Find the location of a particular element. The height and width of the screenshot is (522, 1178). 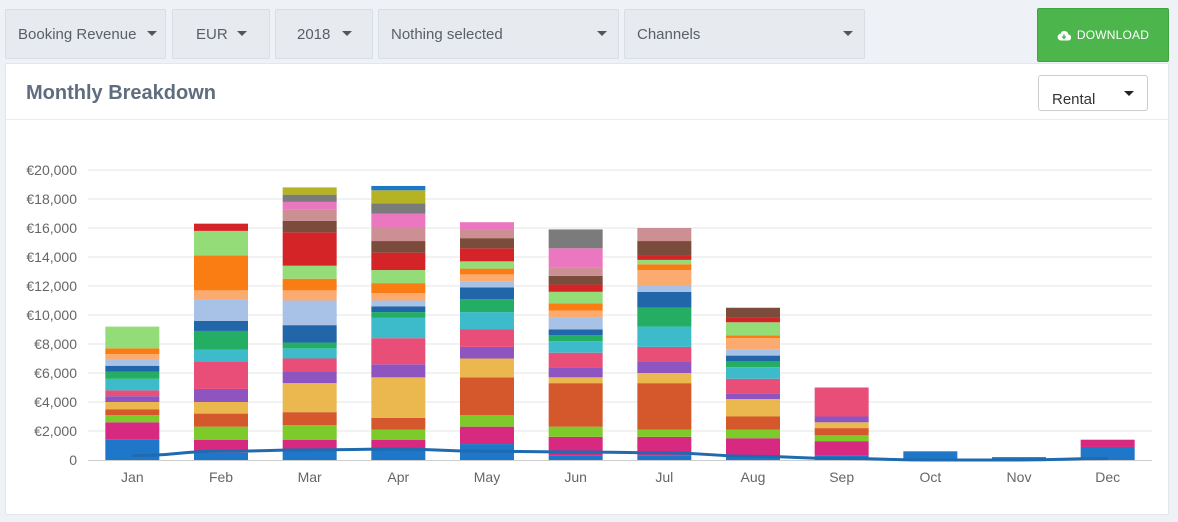

metric-dropdown: Booking Revenue is located at coordinates (85, 34).